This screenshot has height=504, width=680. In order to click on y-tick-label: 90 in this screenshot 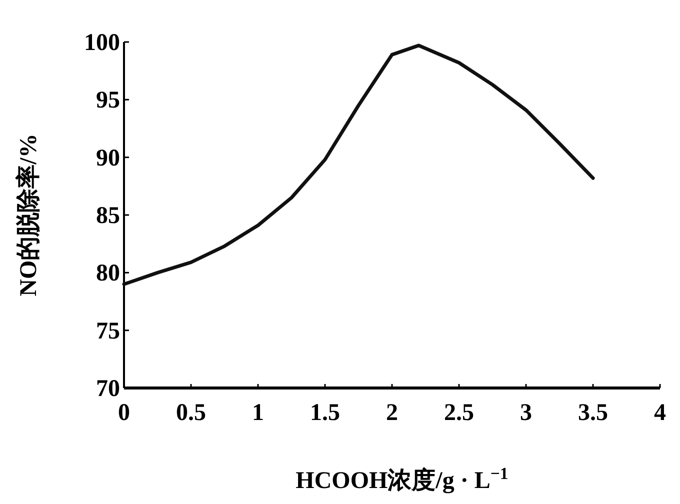, I will do `click(108, 158)`.